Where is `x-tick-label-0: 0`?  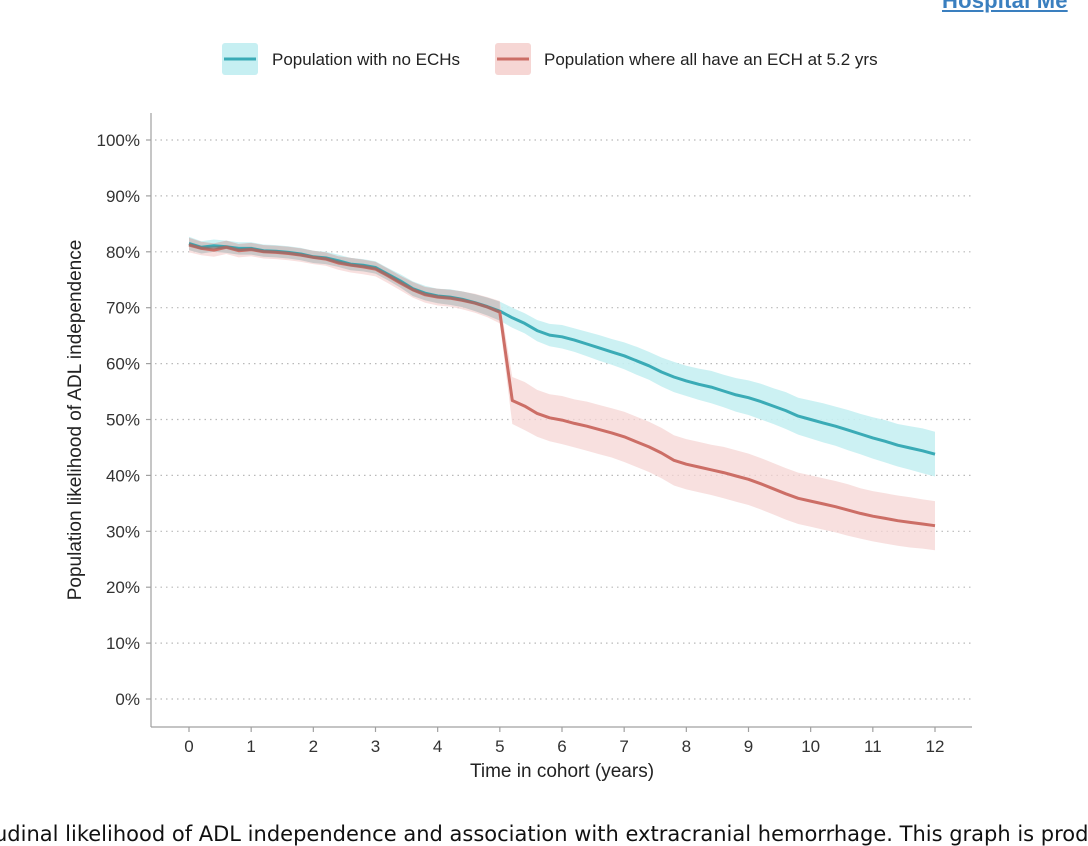
x-tick-label-0: 0 is located at coordinates (188, 746).